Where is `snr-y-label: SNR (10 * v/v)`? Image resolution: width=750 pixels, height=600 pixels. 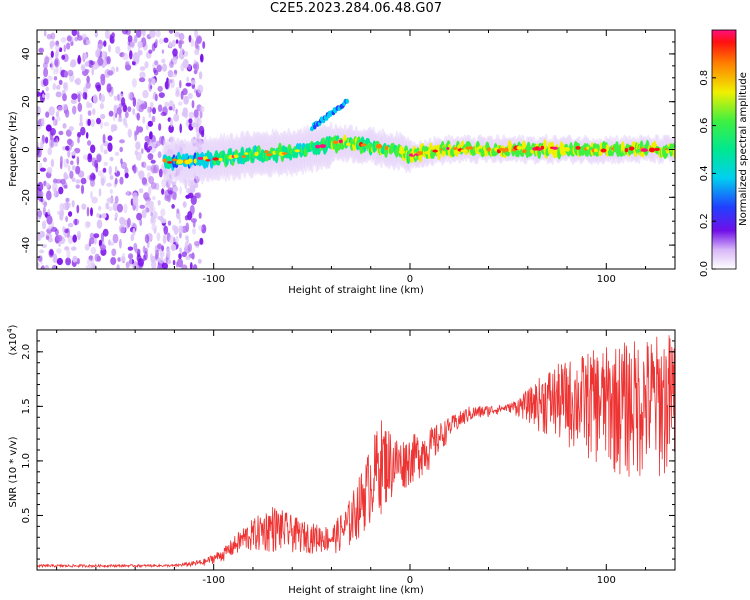 snr-y-label: SNR (10 * v/v) is located at coordinates (13, 471).